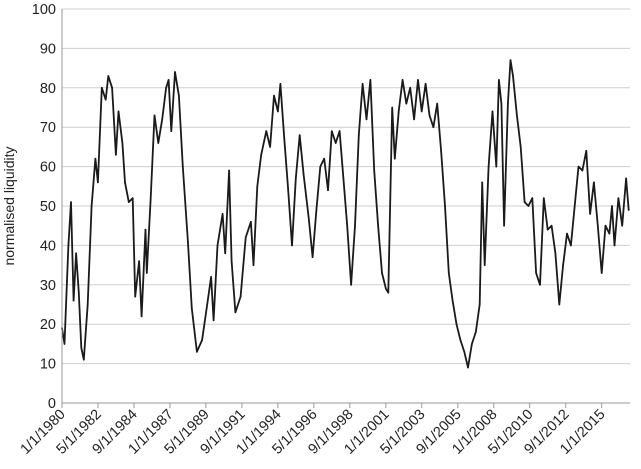  Describe the element at coordinates (48, 128) in the screenshot. I see `y-tick-label-70: 70` at that location.